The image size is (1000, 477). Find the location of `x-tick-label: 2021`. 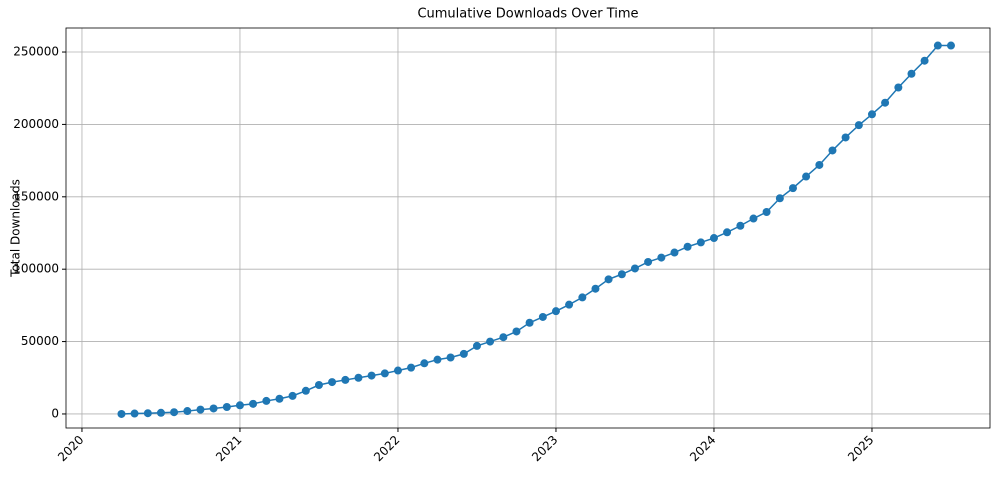

x-tick-label: 2021 is located at coordinates (228, 448).